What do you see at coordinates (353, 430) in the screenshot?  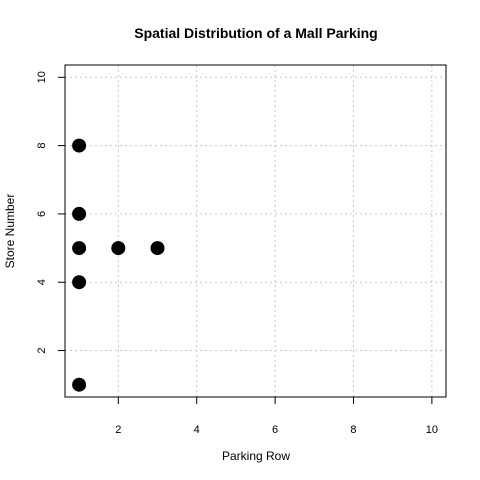 I see `x-tick-label-8: 8` at bounding box center [353, 430].